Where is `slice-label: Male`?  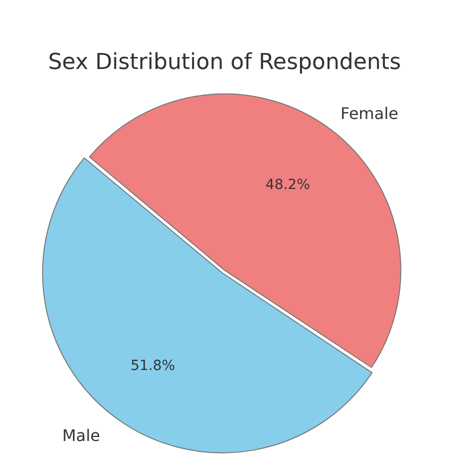 slice-label: Male is located at coordinates (81, 435).